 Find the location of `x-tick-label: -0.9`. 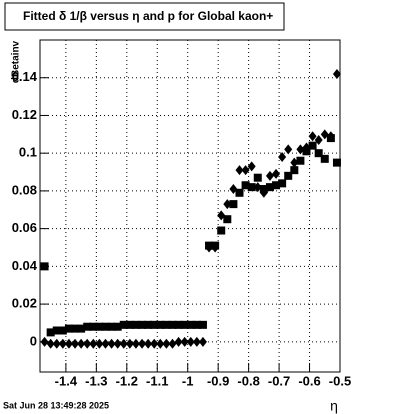

x-tick-label: -0.9 is located at coordinates (218, 380).